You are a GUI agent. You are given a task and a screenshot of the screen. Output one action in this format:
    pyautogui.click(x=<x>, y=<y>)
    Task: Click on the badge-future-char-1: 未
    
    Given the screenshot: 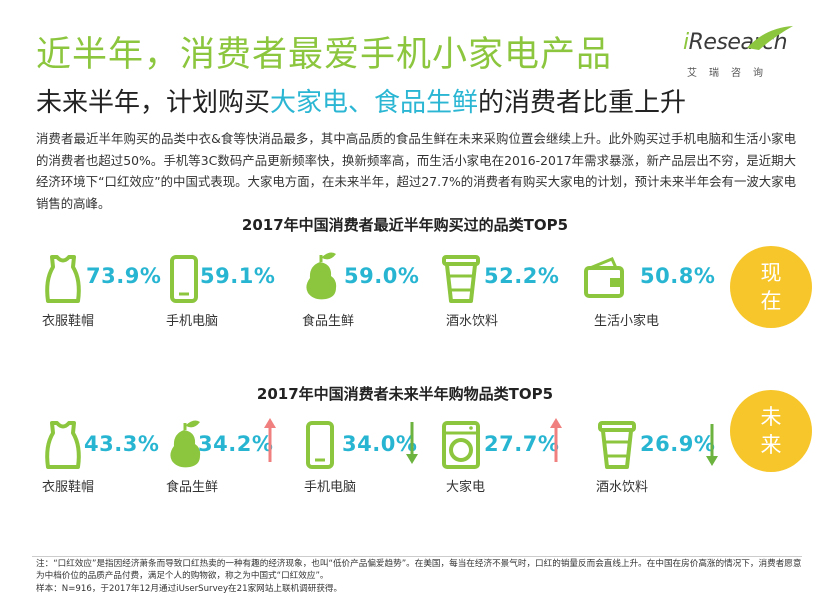 What is the action you would take?
    pyautogui.click(x=771, y=417)
    